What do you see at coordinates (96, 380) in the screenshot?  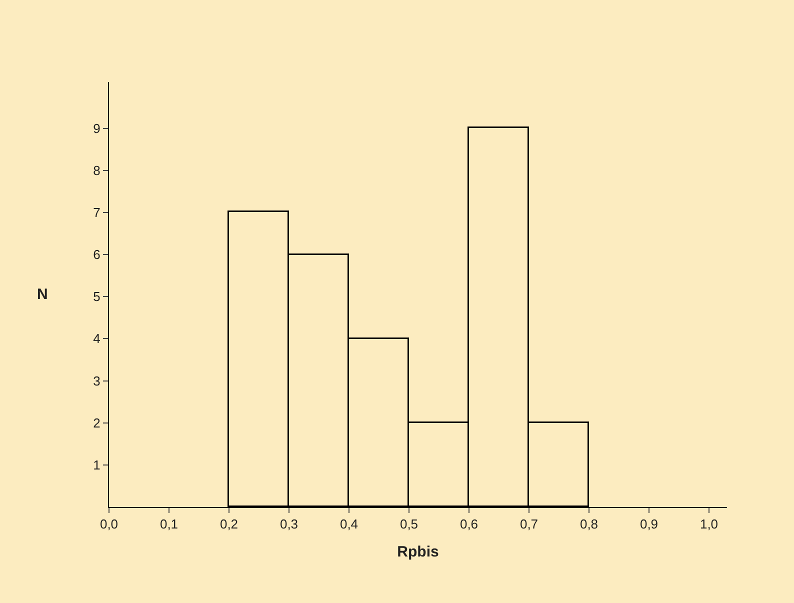 I see `y-tick-label: 3` at bounding box center [96, 380].